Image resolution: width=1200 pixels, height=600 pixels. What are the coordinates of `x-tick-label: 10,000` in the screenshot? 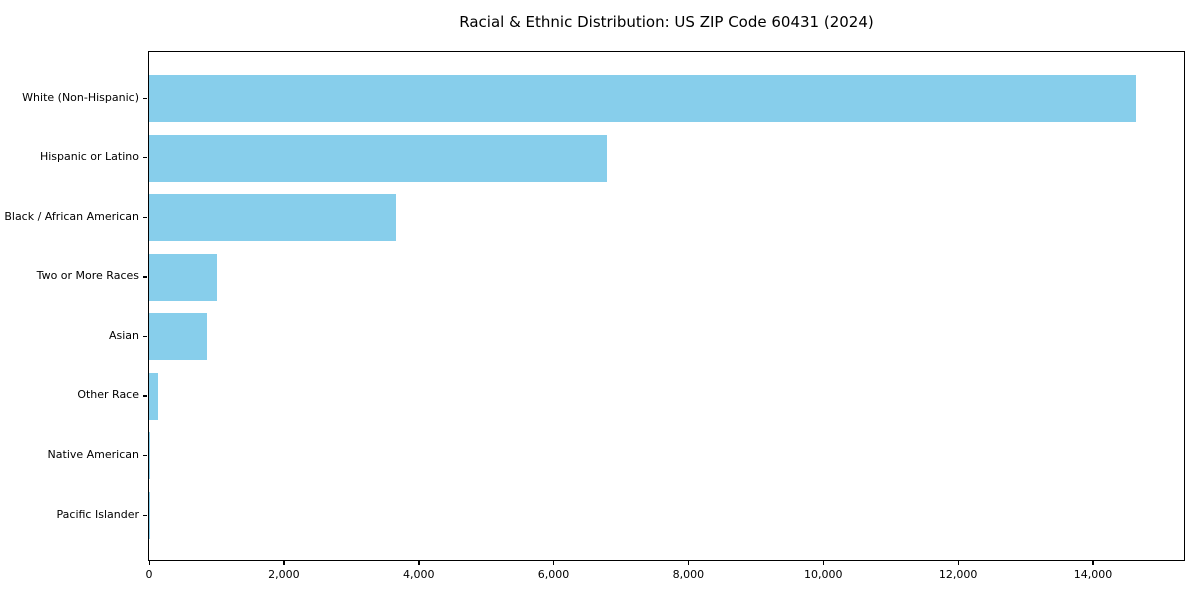 It's located at (823, 574).